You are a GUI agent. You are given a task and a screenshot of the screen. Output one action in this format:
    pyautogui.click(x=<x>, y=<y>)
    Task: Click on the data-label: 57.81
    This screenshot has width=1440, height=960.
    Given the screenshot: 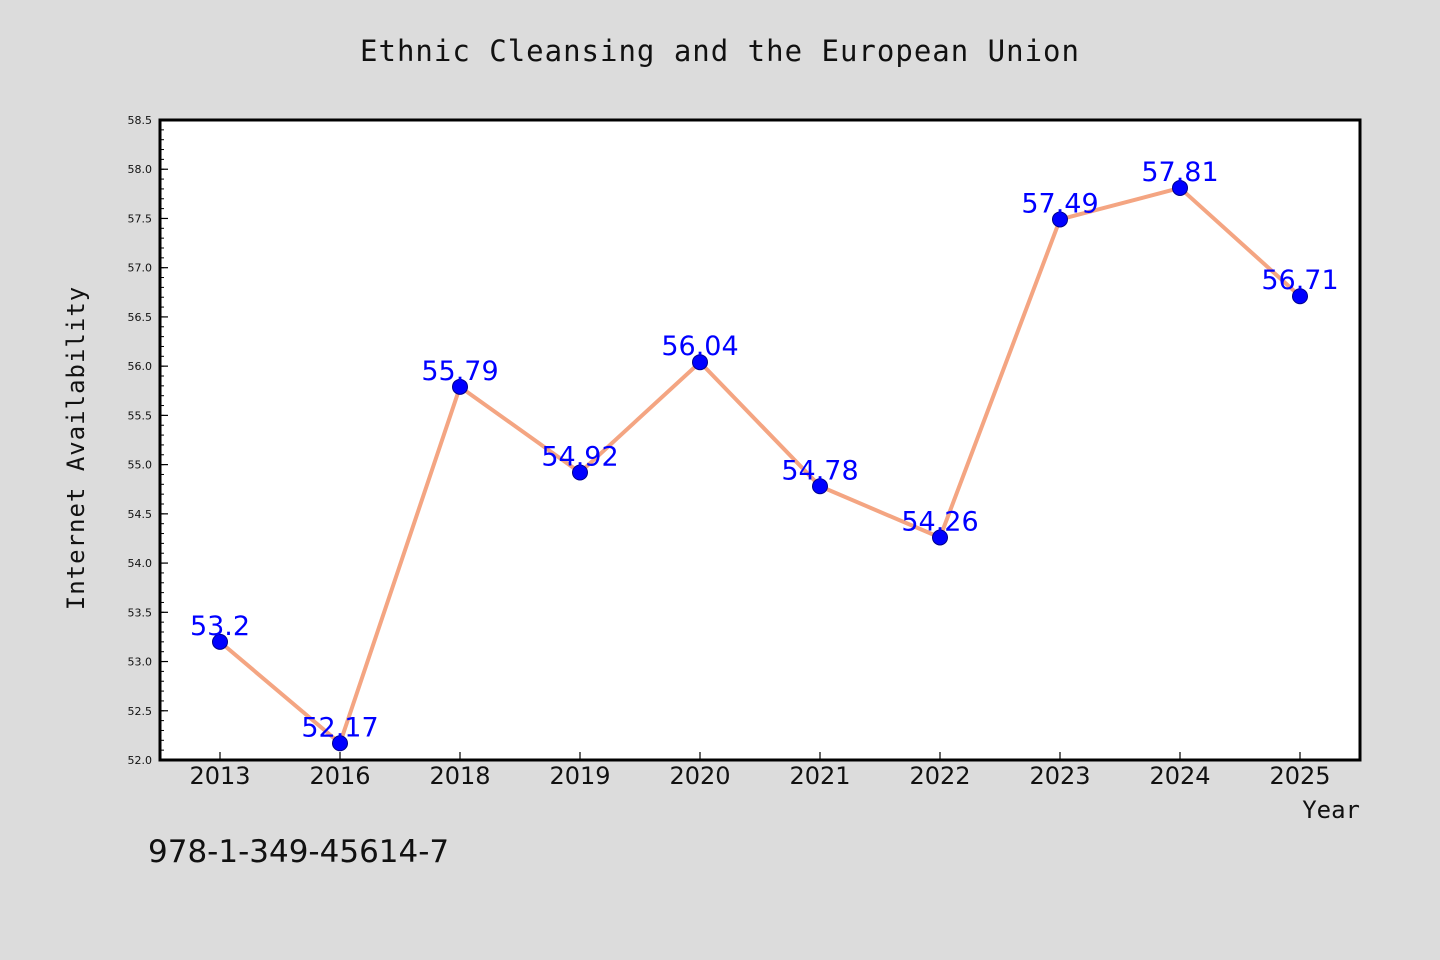 What is the action you would take?
    pyautogui.click(x=1179, y=172)
    